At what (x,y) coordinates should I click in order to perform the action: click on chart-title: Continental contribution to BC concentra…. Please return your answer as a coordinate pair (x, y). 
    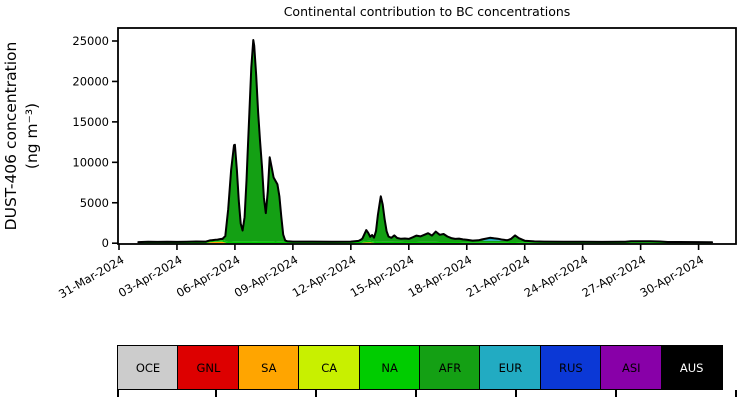
    Looking at the image, I should click on (427, 11).